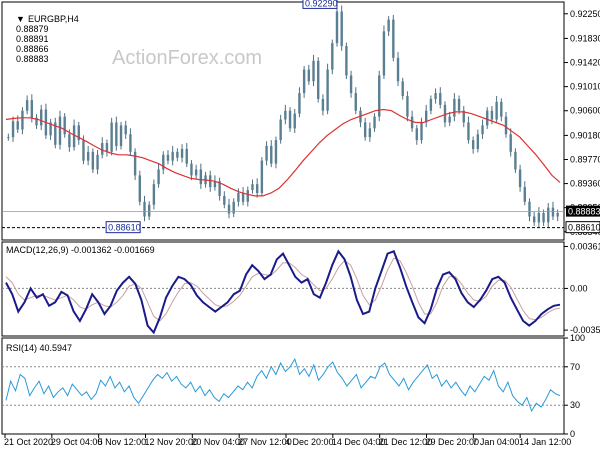 The height and width of the screenshot is (452, 600). I want to click on xtick-label: 5 Nov 12:00, so click(122, 442).